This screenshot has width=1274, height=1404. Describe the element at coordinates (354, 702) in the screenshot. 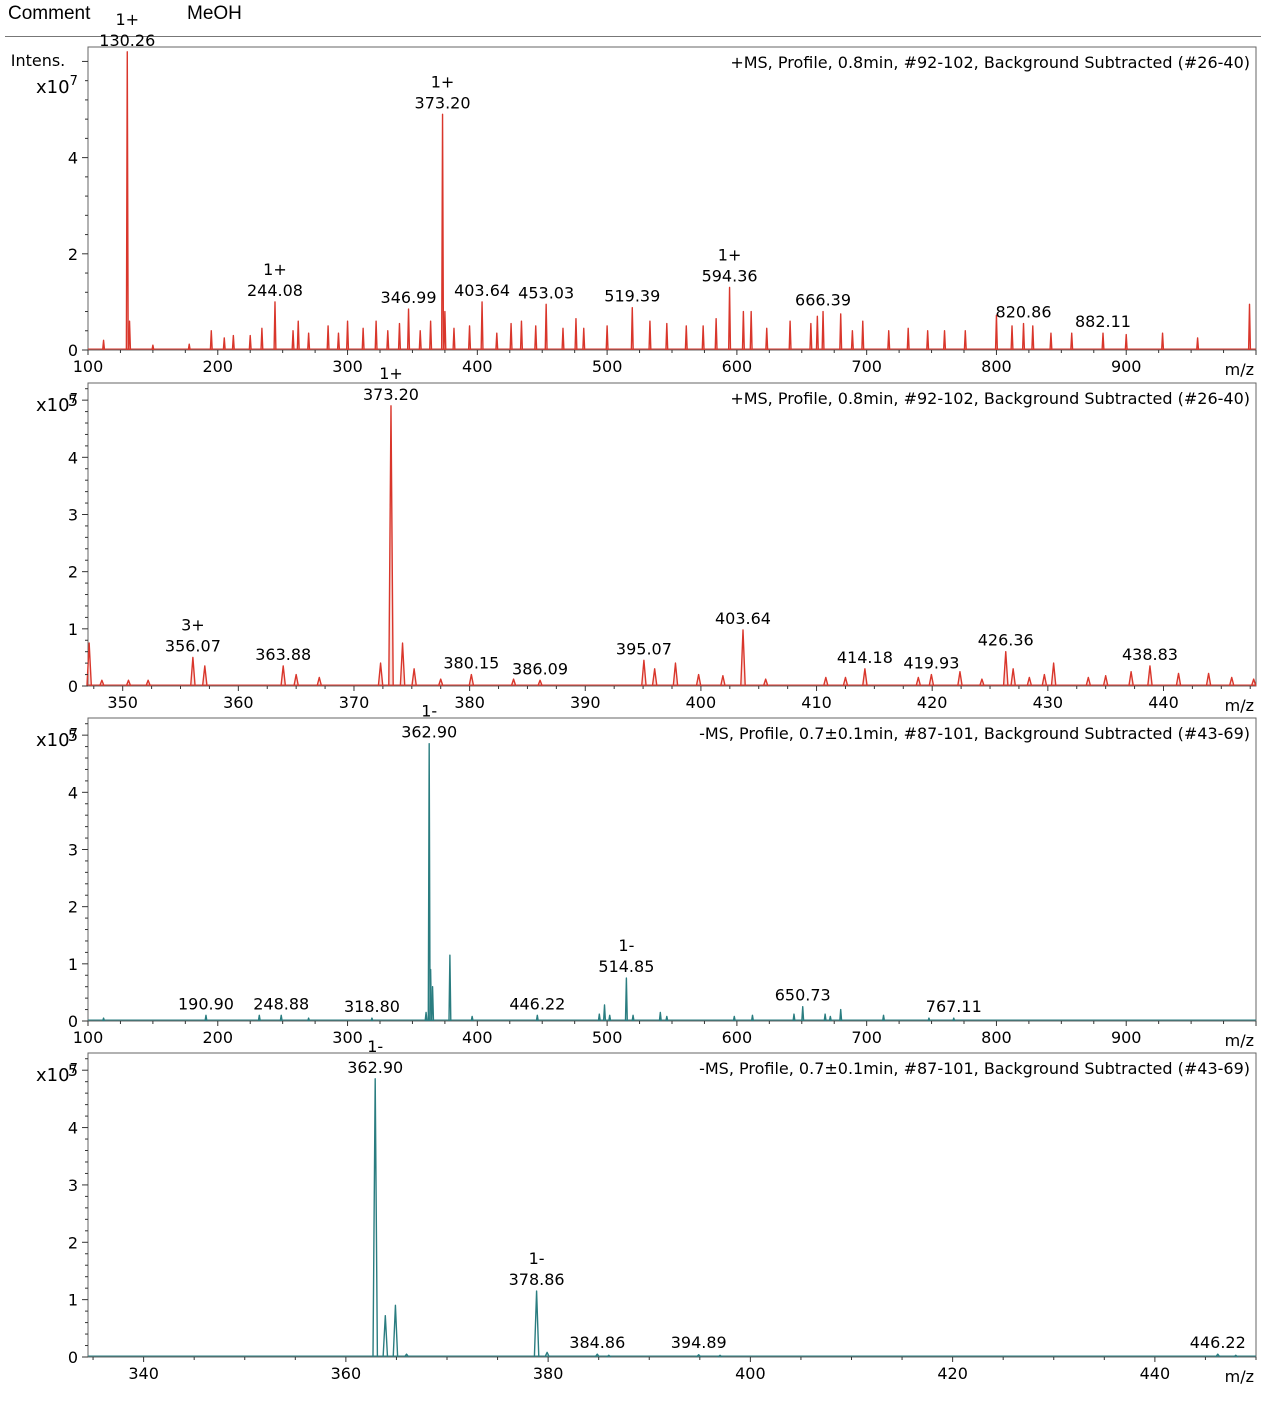

I see `x-tick-label: 370` at that location.